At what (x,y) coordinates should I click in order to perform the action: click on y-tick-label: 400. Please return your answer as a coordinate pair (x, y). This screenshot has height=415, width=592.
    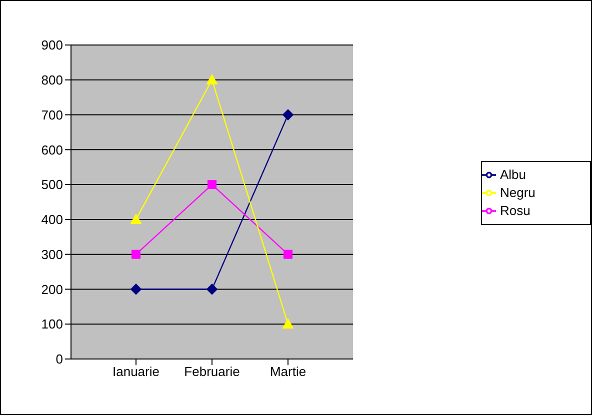
    Looking at the image, I should click on (52, 220).